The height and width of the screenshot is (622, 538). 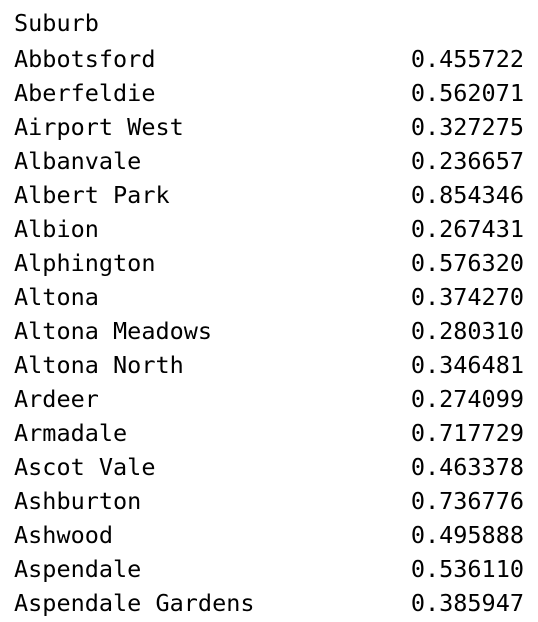 What do you see at coordinates (56, 297) in the screenshot?
I see `suburb-name: Altona` at bounding box center [56, 297].